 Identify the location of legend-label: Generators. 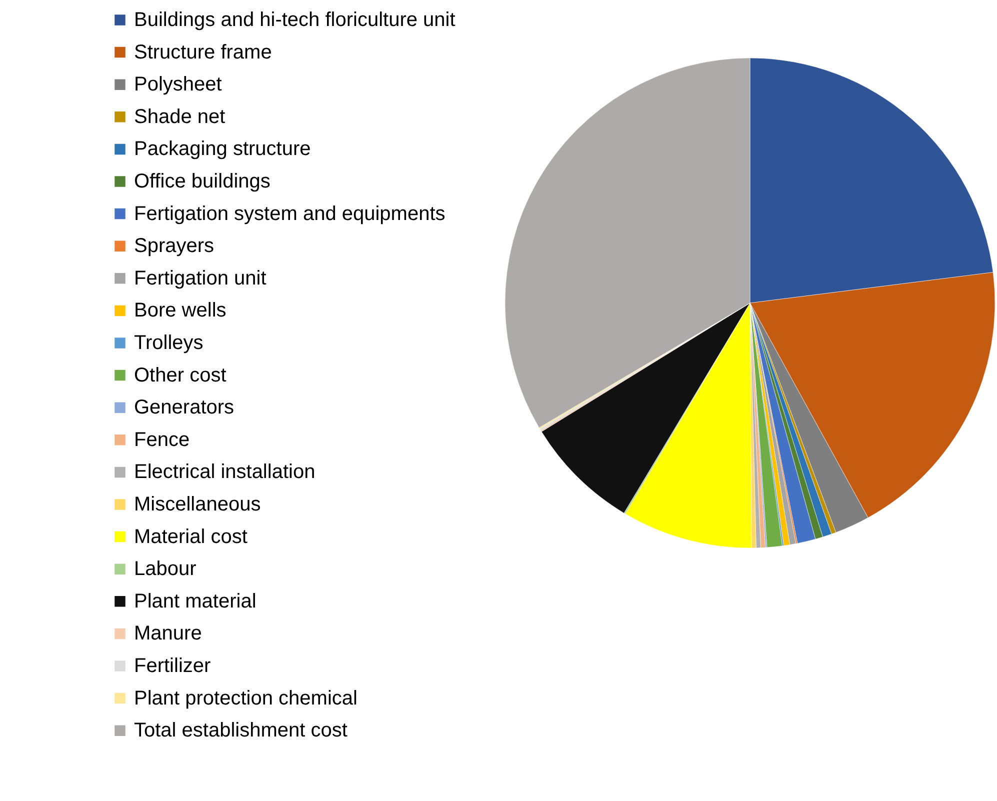
(184, 407).